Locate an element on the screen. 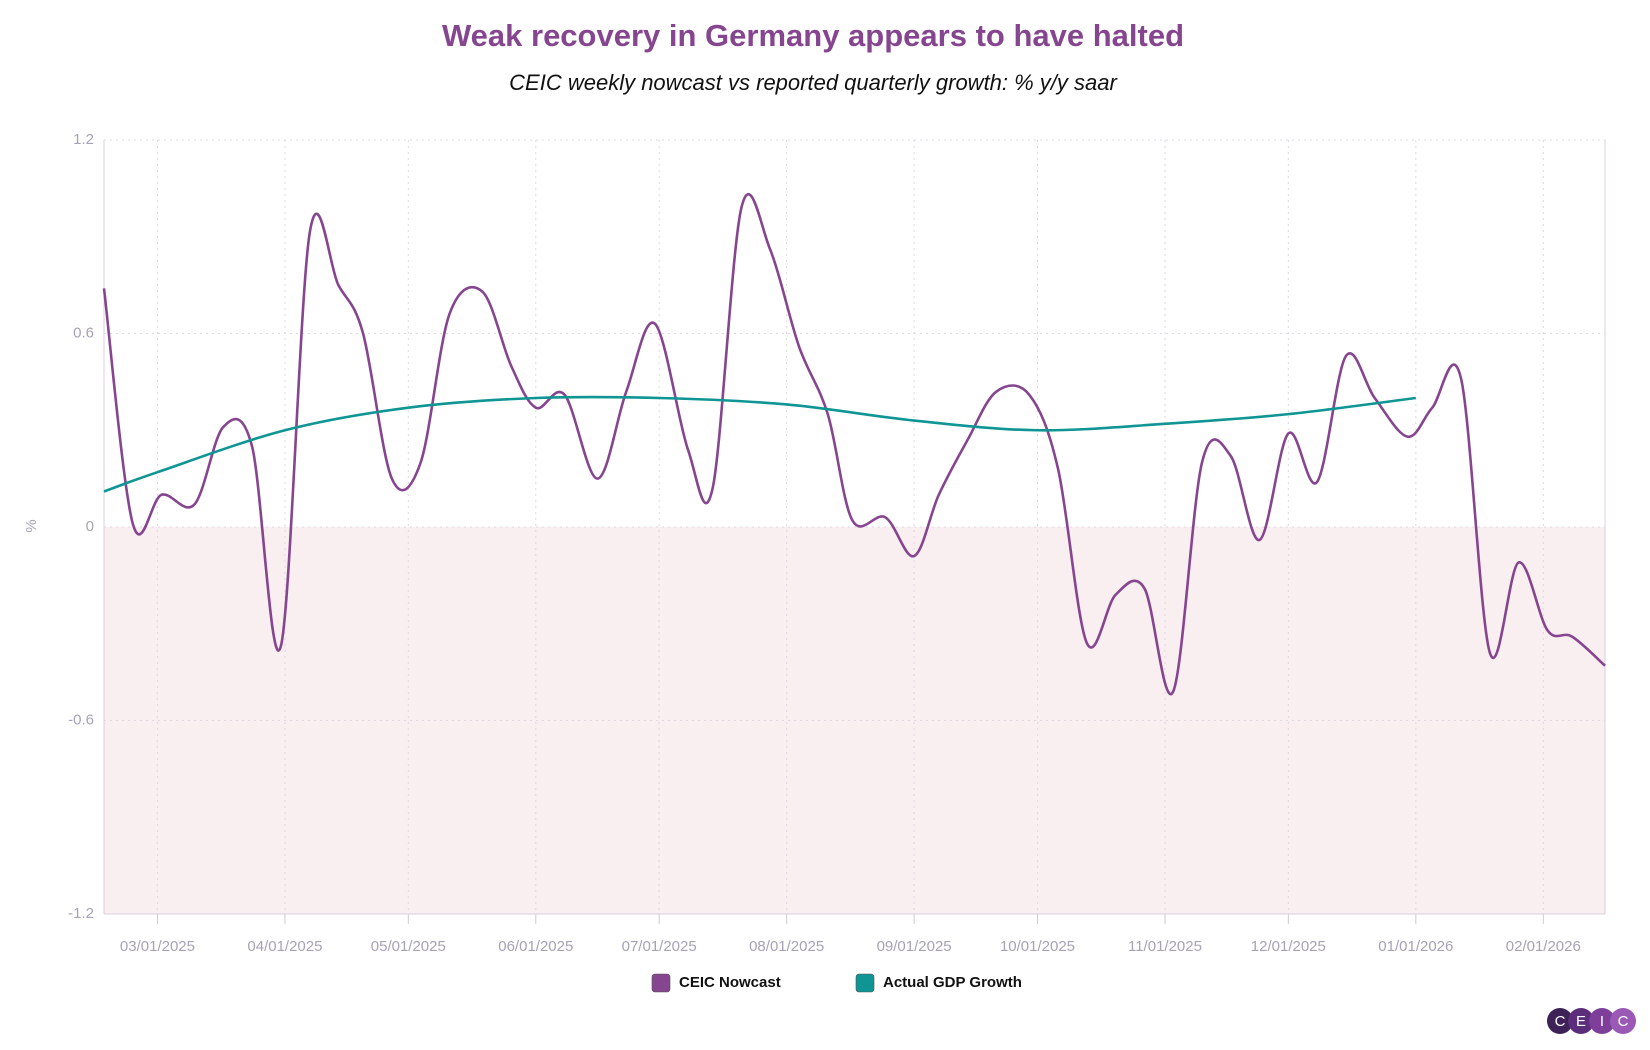 The image size is (1650, 1050). x-tick-label: 10/01/2025 is located at coordinates (1037, 946).